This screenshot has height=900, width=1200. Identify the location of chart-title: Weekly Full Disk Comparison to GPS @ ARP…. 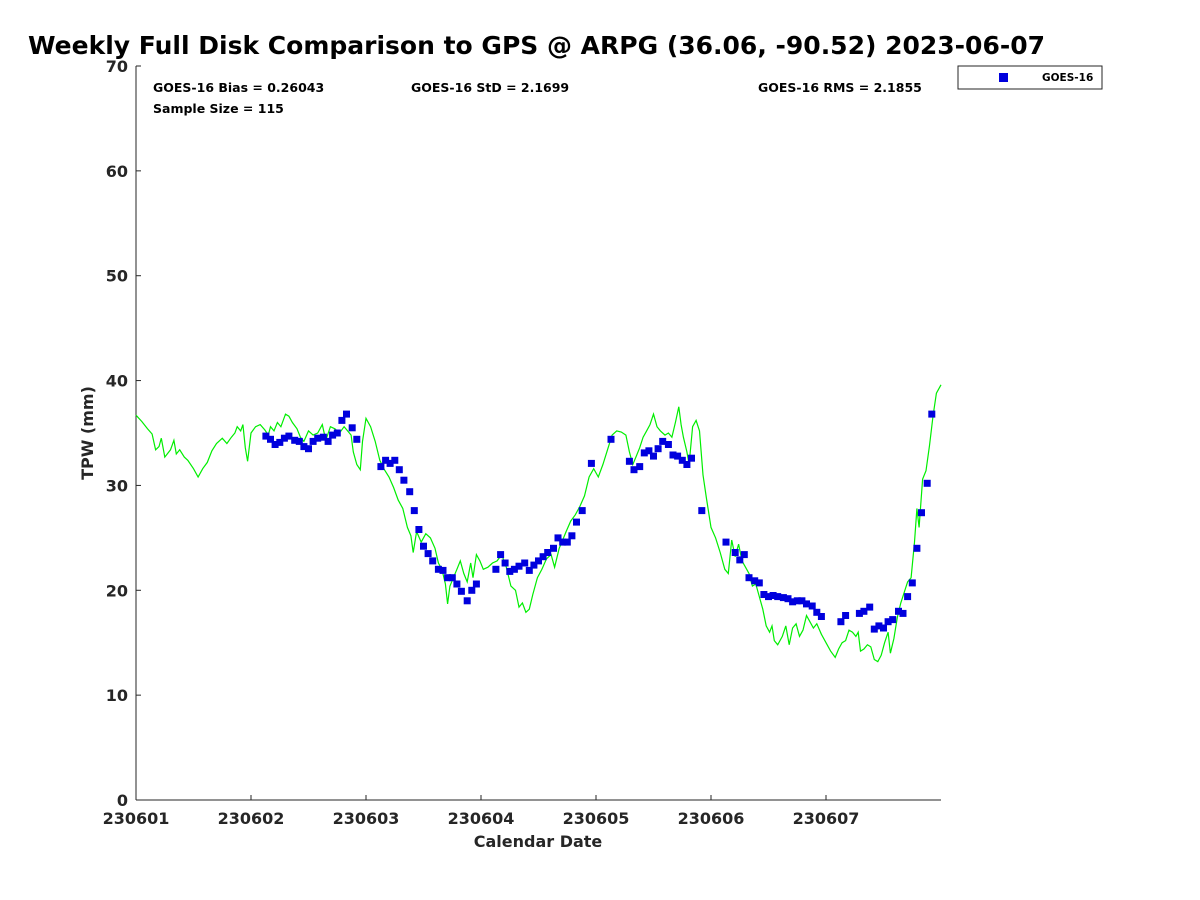
(536, 45).